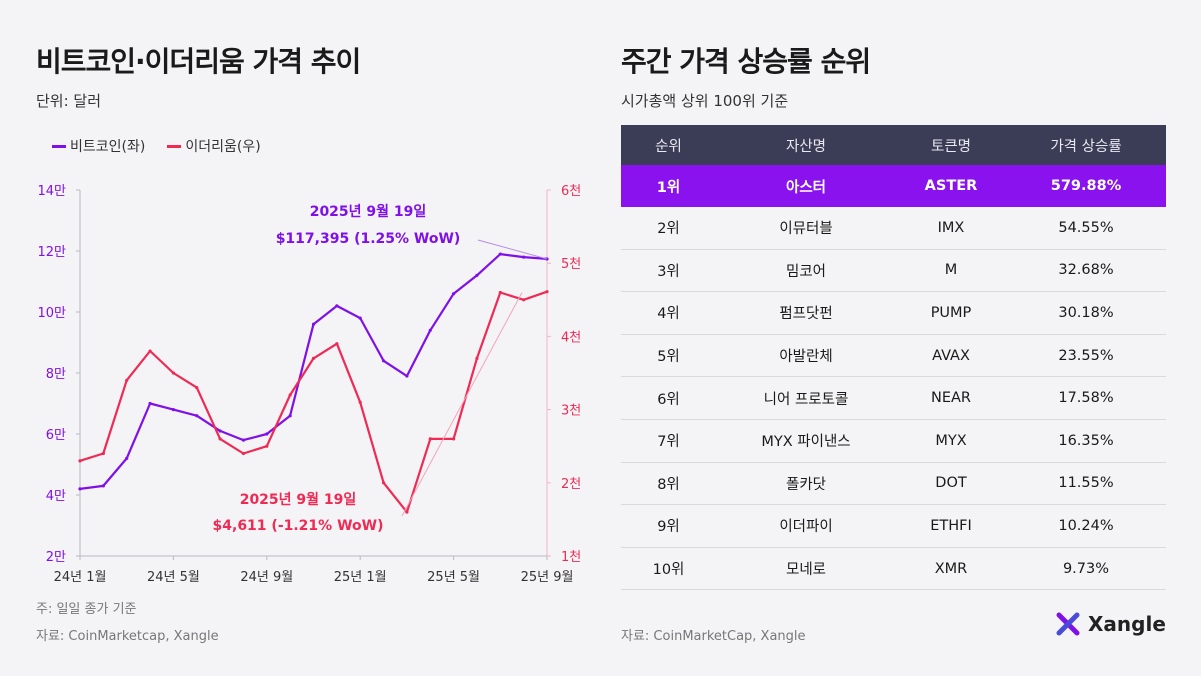  I want to click on cell-change: 579.88%, so click(1086, 186).